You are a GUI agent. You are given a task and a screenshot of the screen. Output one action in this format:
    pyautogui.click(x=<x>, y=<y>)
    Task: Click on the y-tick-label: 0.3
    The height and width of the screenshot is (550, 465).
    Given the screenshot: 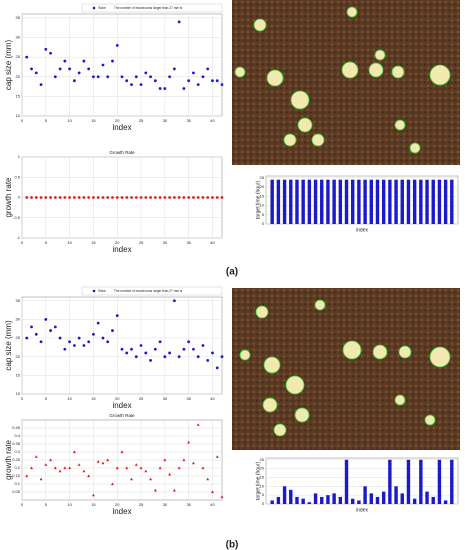 What is the action you would take?
    pyautogui.click(x=17, y=451)
    